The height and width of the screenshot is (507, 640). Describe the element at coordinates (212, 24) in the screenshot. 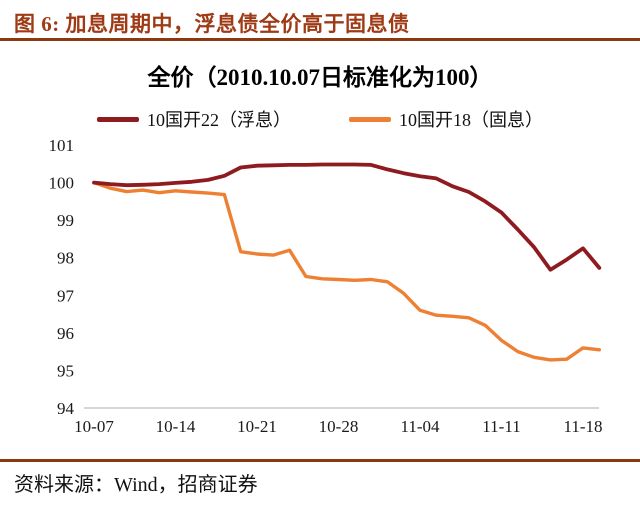

I see `figure-title: 图 6: 加息周期中，浮息债全价高于固息债` at that location.